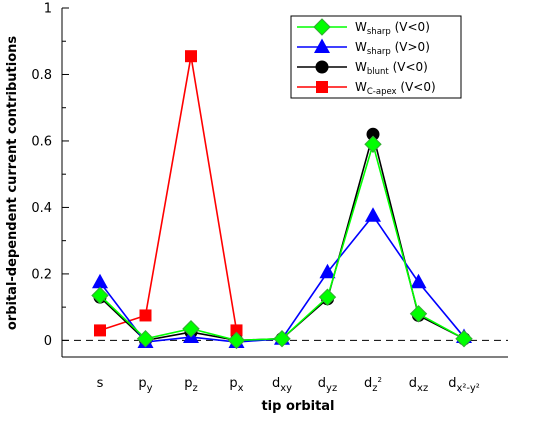 Image resolution: width=556 pixels, height=424 pixels. What do you see at coordinates (12, 183) in the screenshot?
I see `y-axis-label: orbital-dependent current contributions` at bounding box center [12, 183].